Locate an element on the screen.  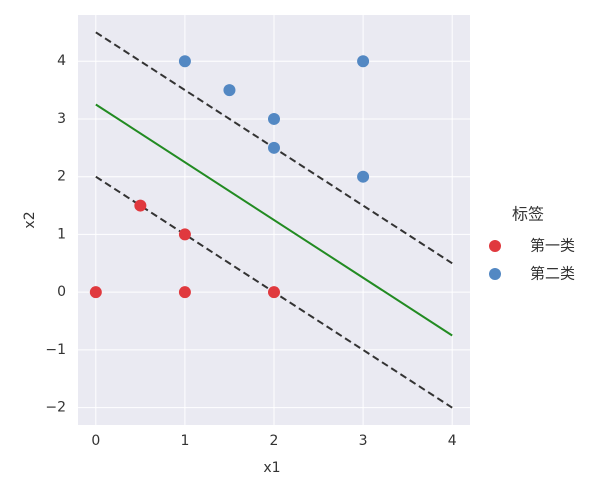
x-tick-label: 0 is located at coordinates (95, 441).